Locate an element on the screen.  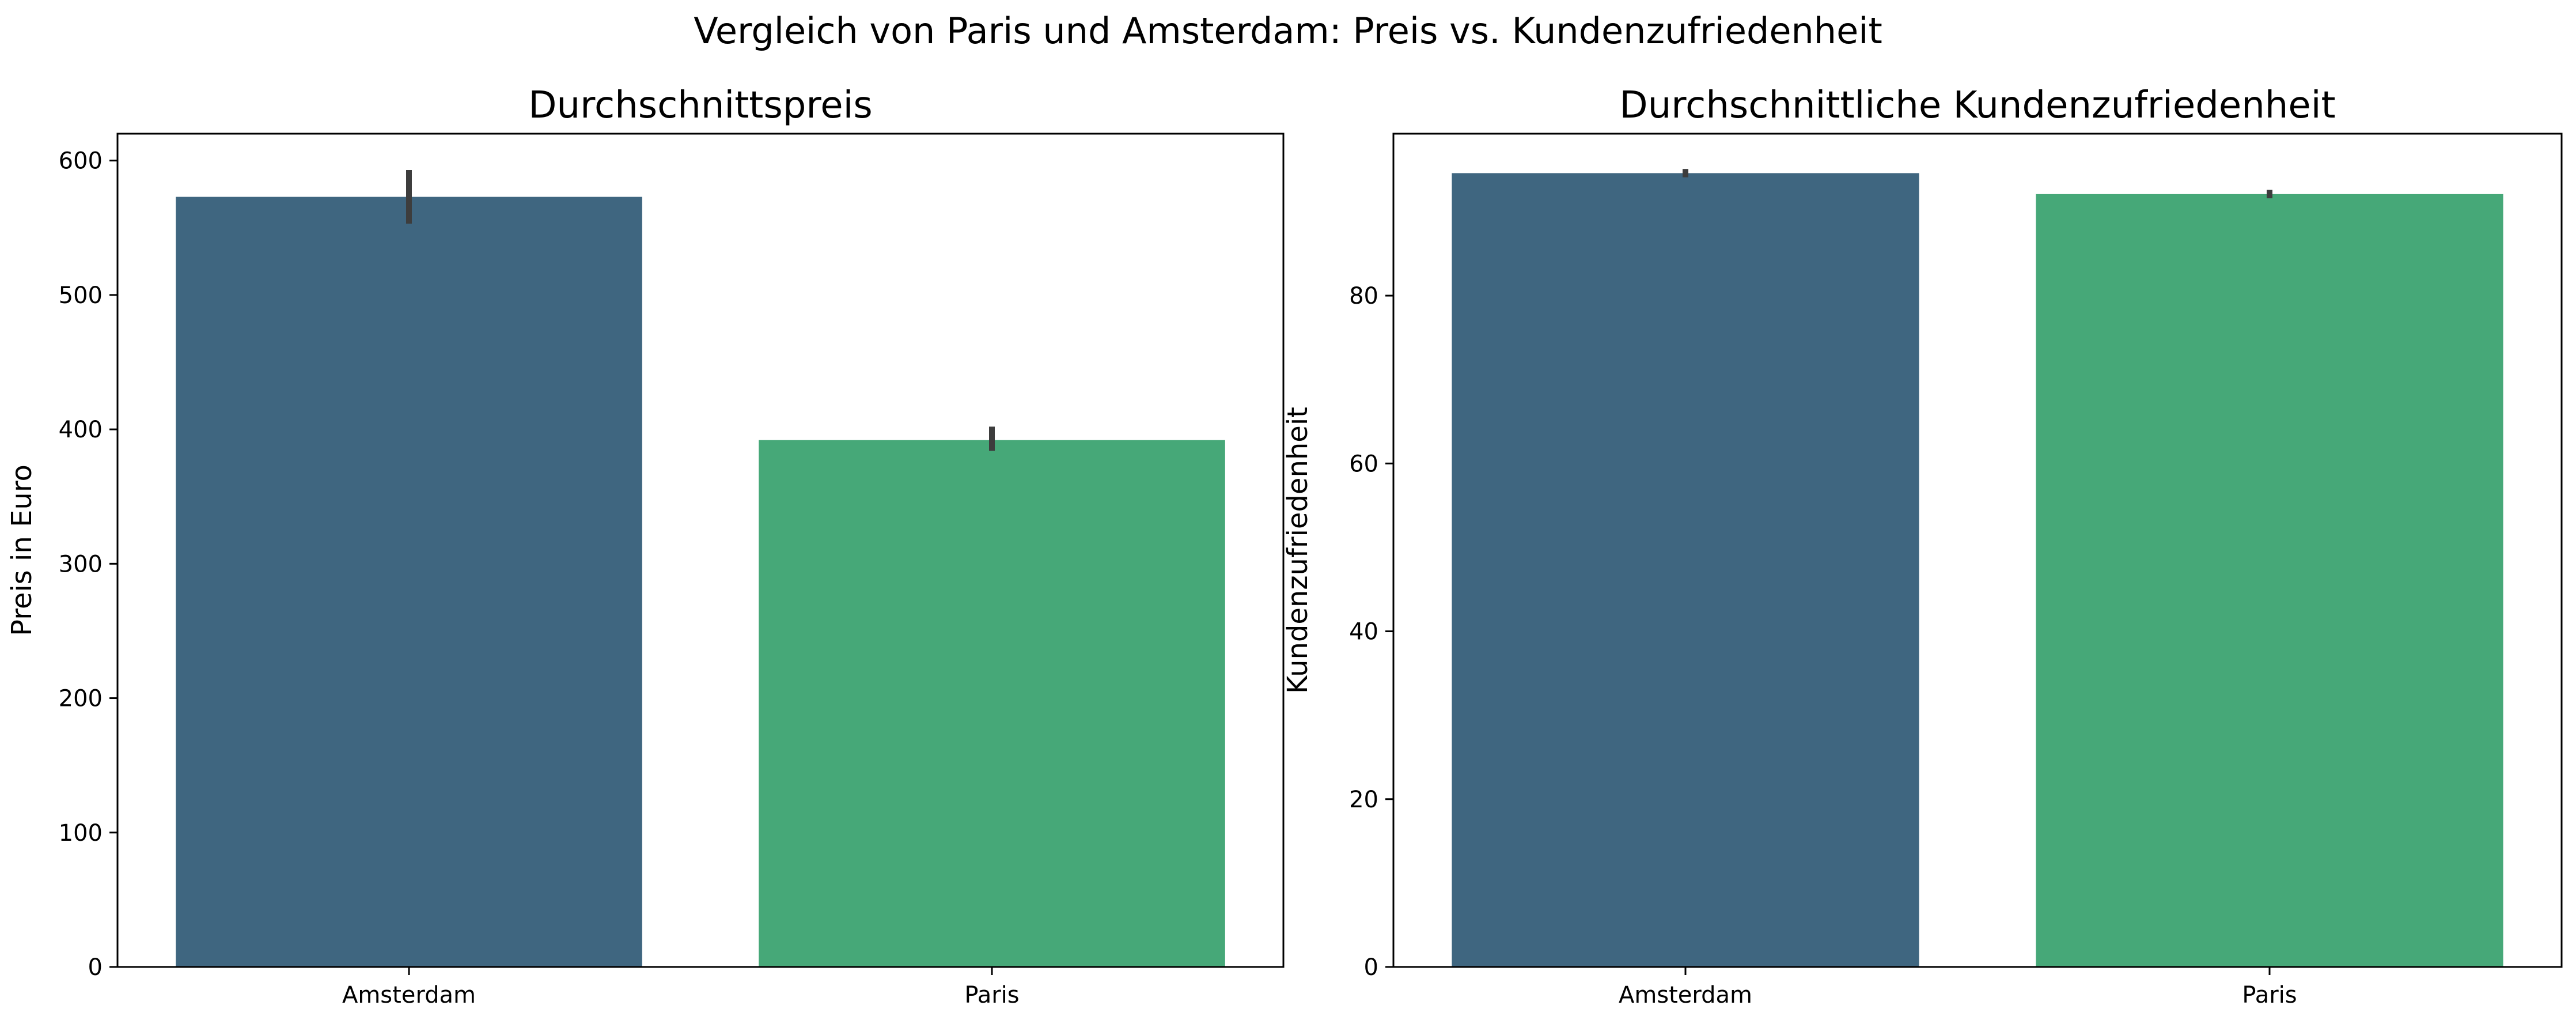
y-tick-label-price-100: 100 is located at coordinates (81, 833).